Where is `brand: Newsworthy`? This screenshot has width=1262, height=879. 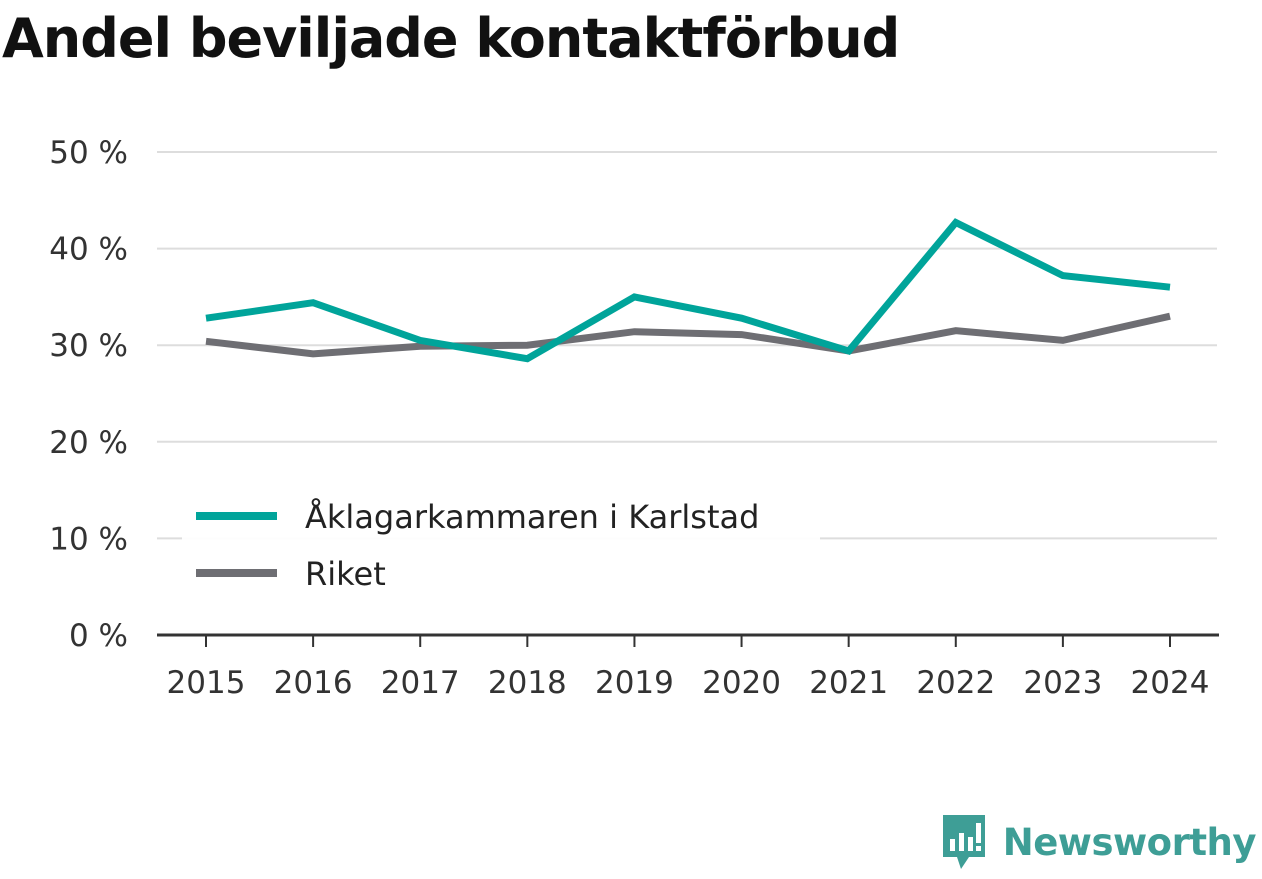 brand: Newsworthy is located at coordinates (1098, 842).